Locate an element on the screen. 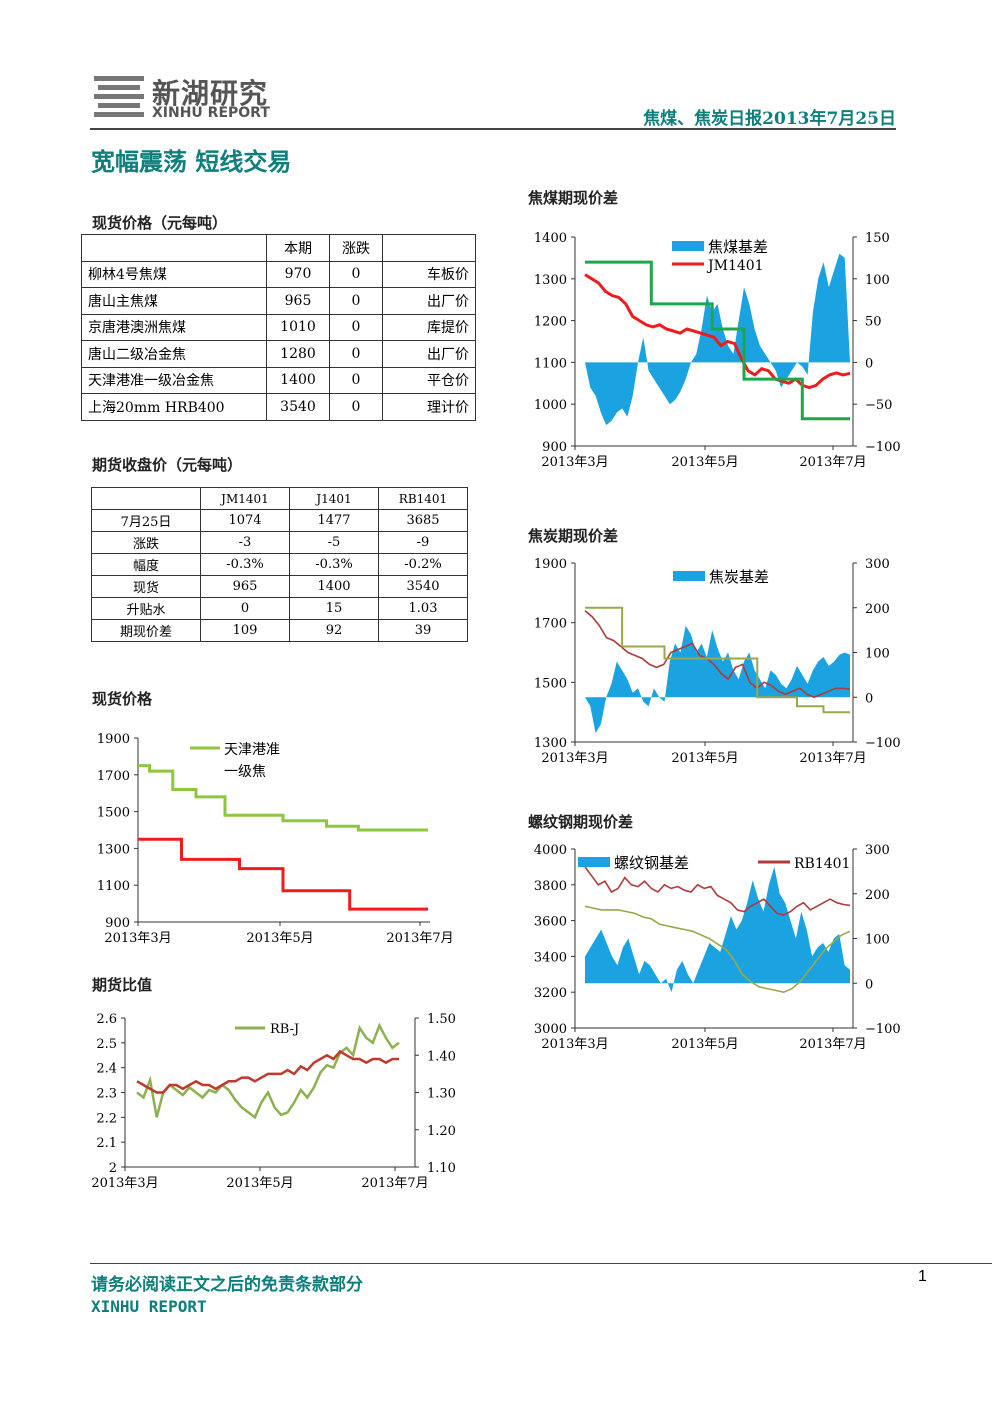 This screenshot has width=992, height=1403. footer-brand: XINHU REPORT is located at coordinates (149, 1306).